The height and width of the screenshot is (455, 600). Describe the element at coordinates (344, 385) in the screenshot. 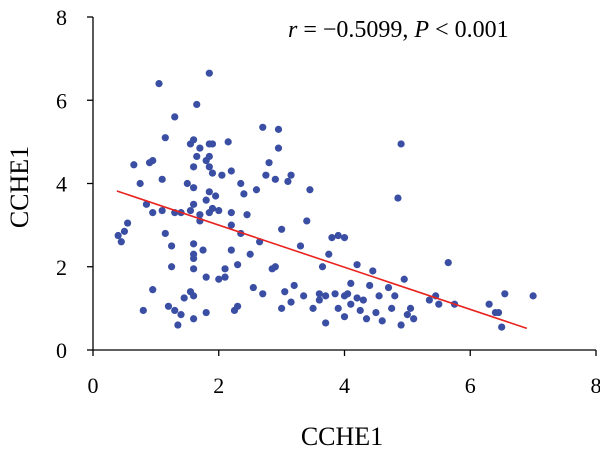

I see `x-tick-label: 4` at that location.